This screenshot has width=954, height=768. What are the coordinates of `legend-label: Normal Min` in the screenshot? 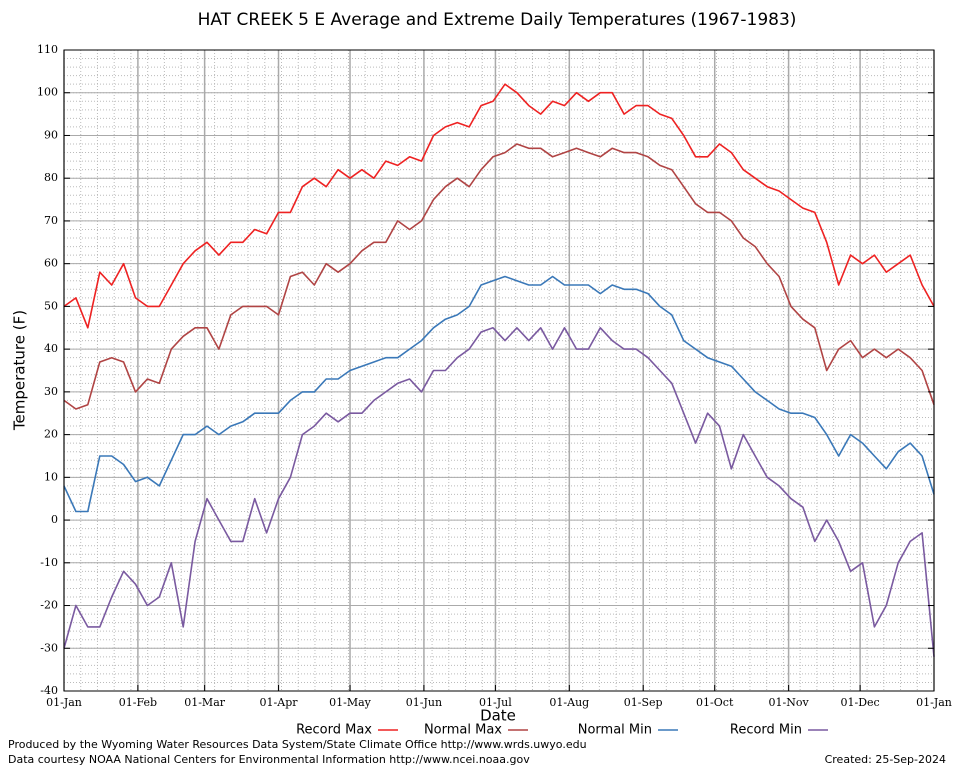 It's located at (615, 730).